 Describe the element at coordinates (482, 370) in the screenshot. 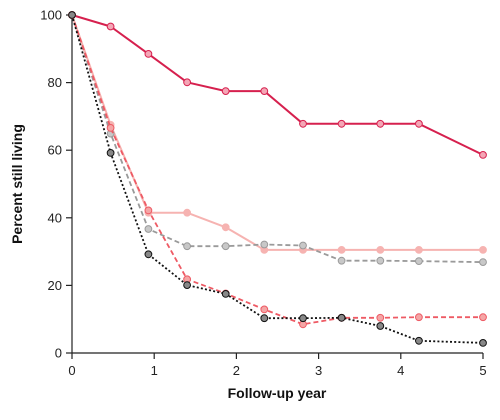

I see `x-tick-label: 5` at that location.